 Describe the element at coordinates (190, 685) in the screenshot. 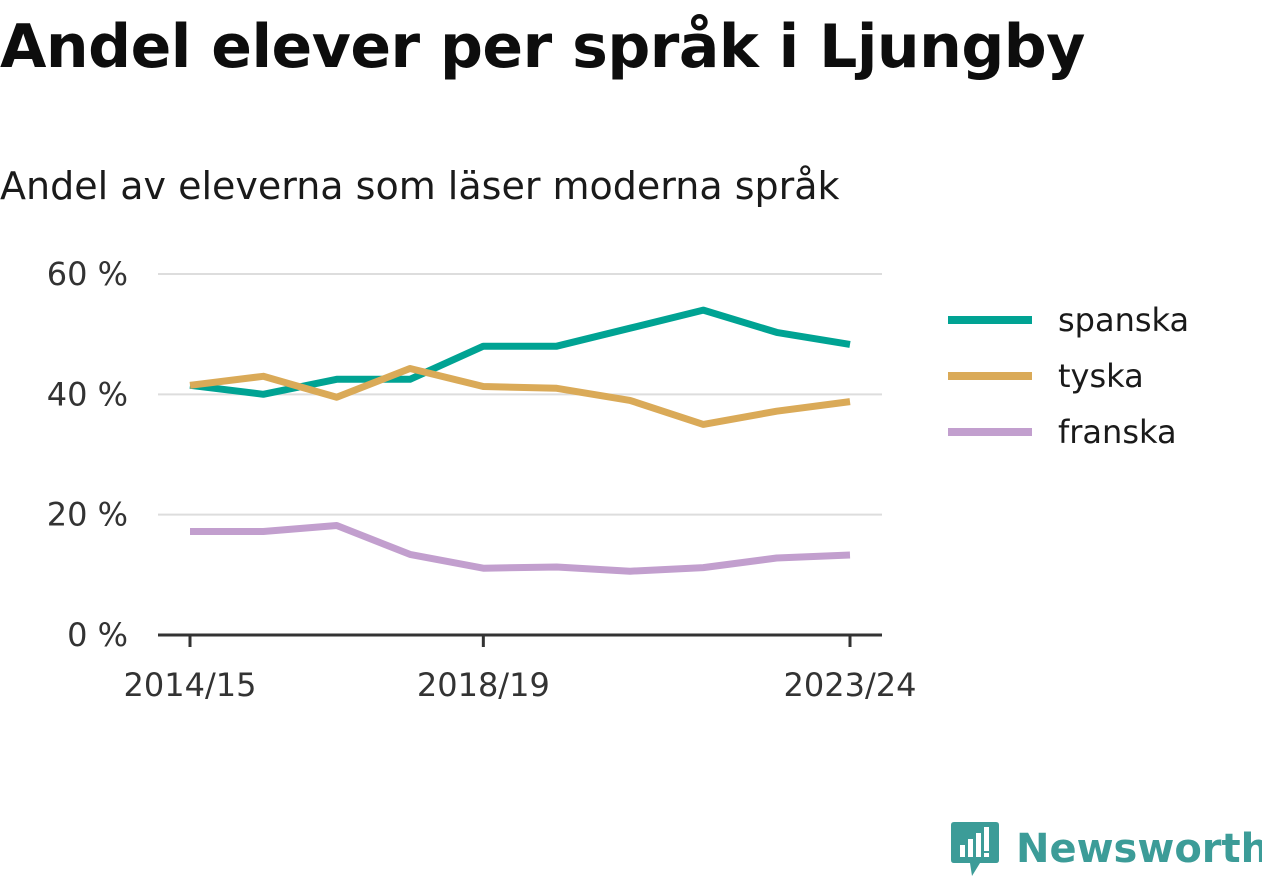

I see `x-tick-label: 2014/15` at that location.